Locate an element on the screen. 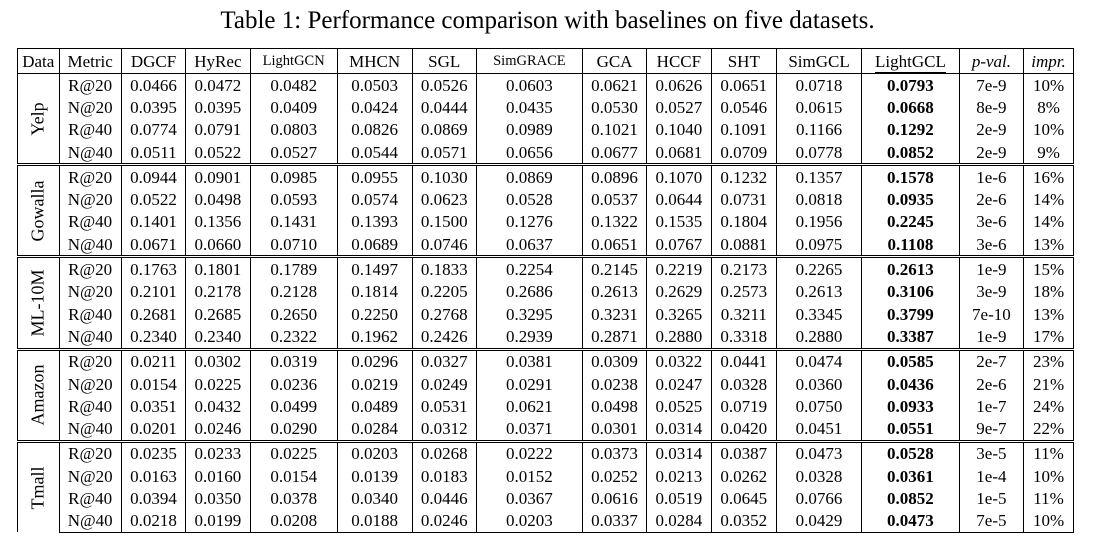 The width and height of the screenshot is (1095, 542). value-cell: 0.0203 is located at coordinates (374, 452).